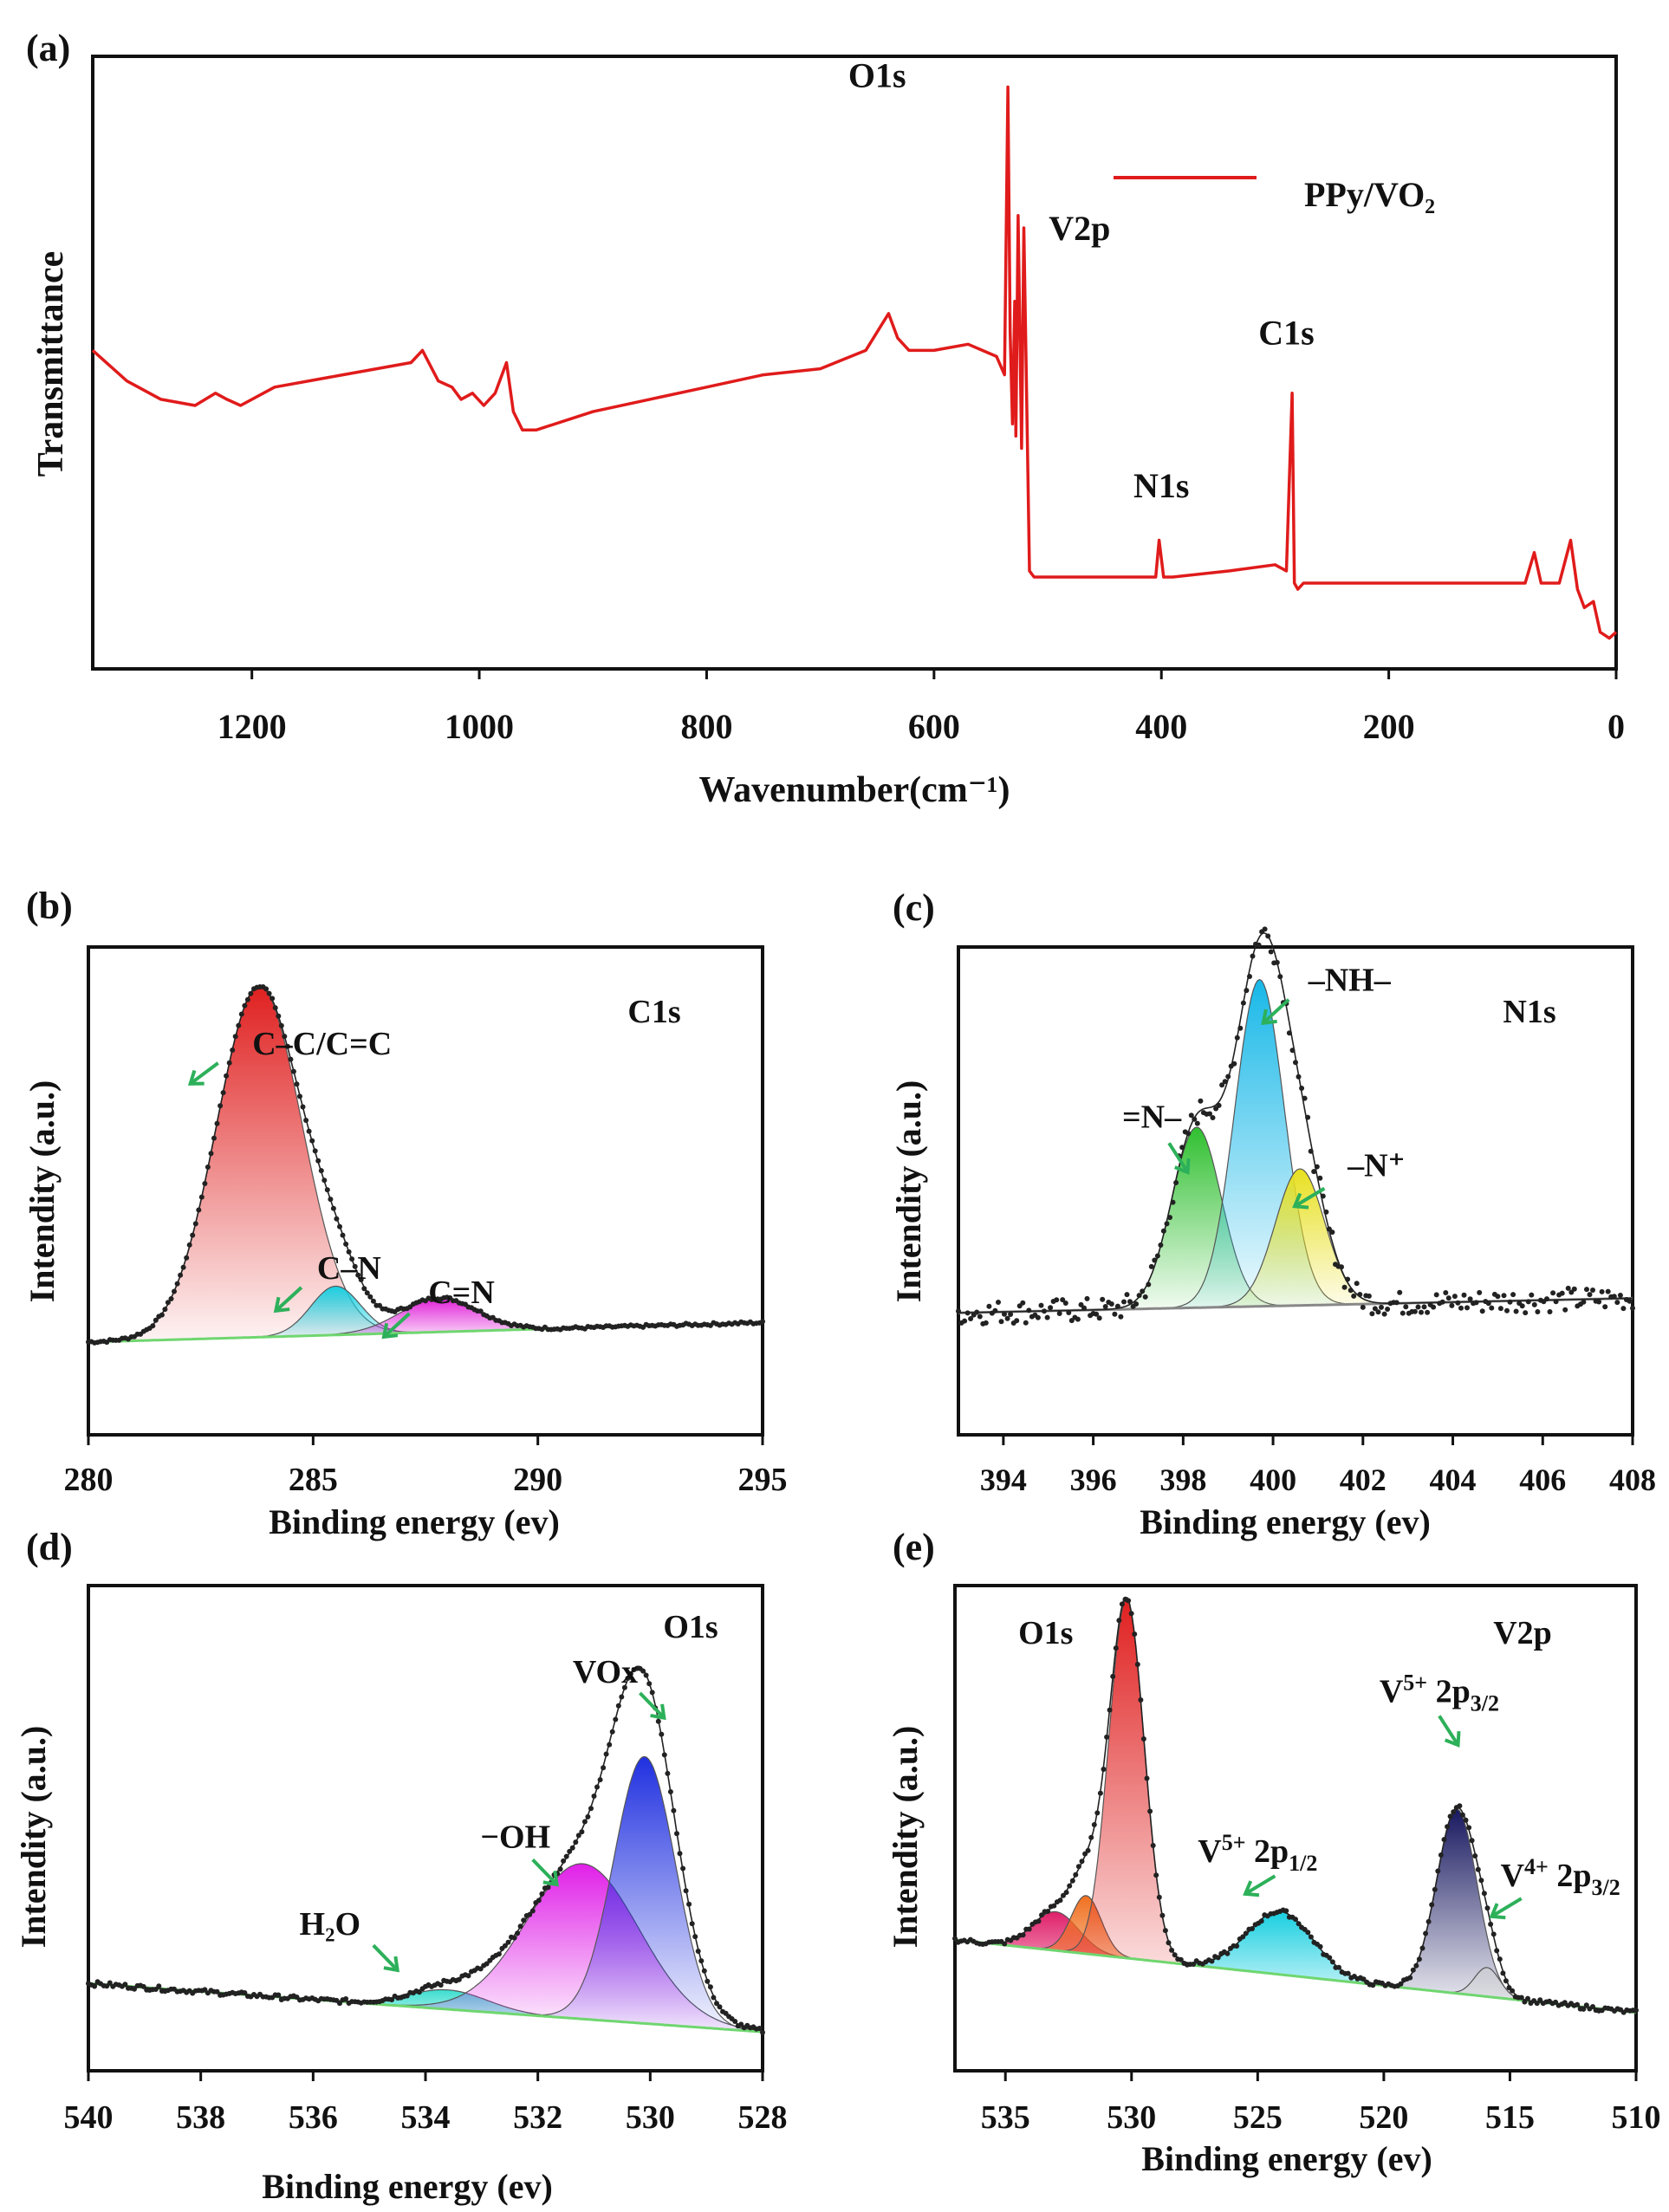 The height and width of the screenshot is (2212, 1669). Describe the element at coordinates (1005, 2117) in the screenshot. I see `x-tick-label: 535` at that location.